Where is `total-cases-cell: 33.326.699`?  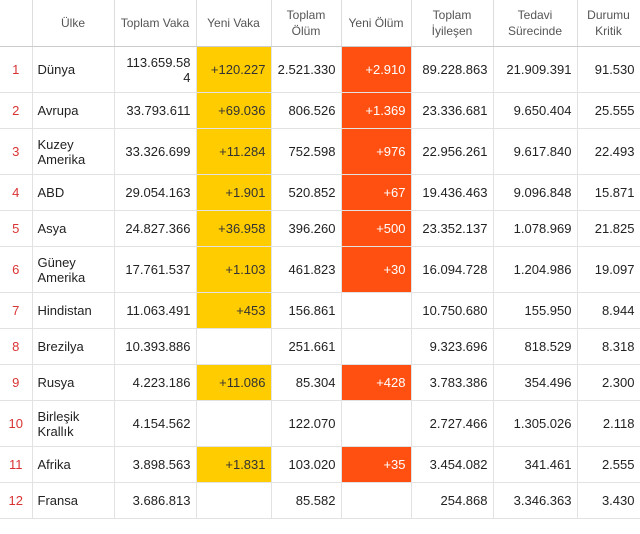 total-cases-cell: 33.326.699 is located at coordinates (155, 151).